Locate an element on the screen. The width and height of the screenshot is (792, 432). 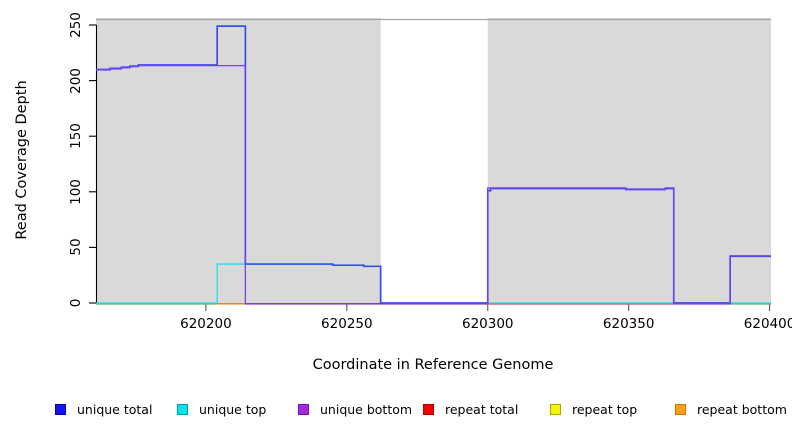
legend-item-repeat-bottom: repeat bottom is located at coordinates (731, 409).